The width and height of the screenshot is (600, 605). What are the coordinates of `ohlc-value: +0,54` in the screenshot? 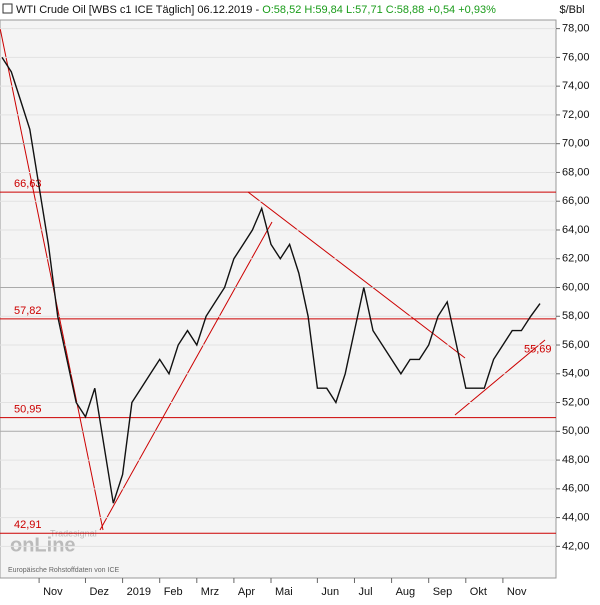 It's located at (441, 10).